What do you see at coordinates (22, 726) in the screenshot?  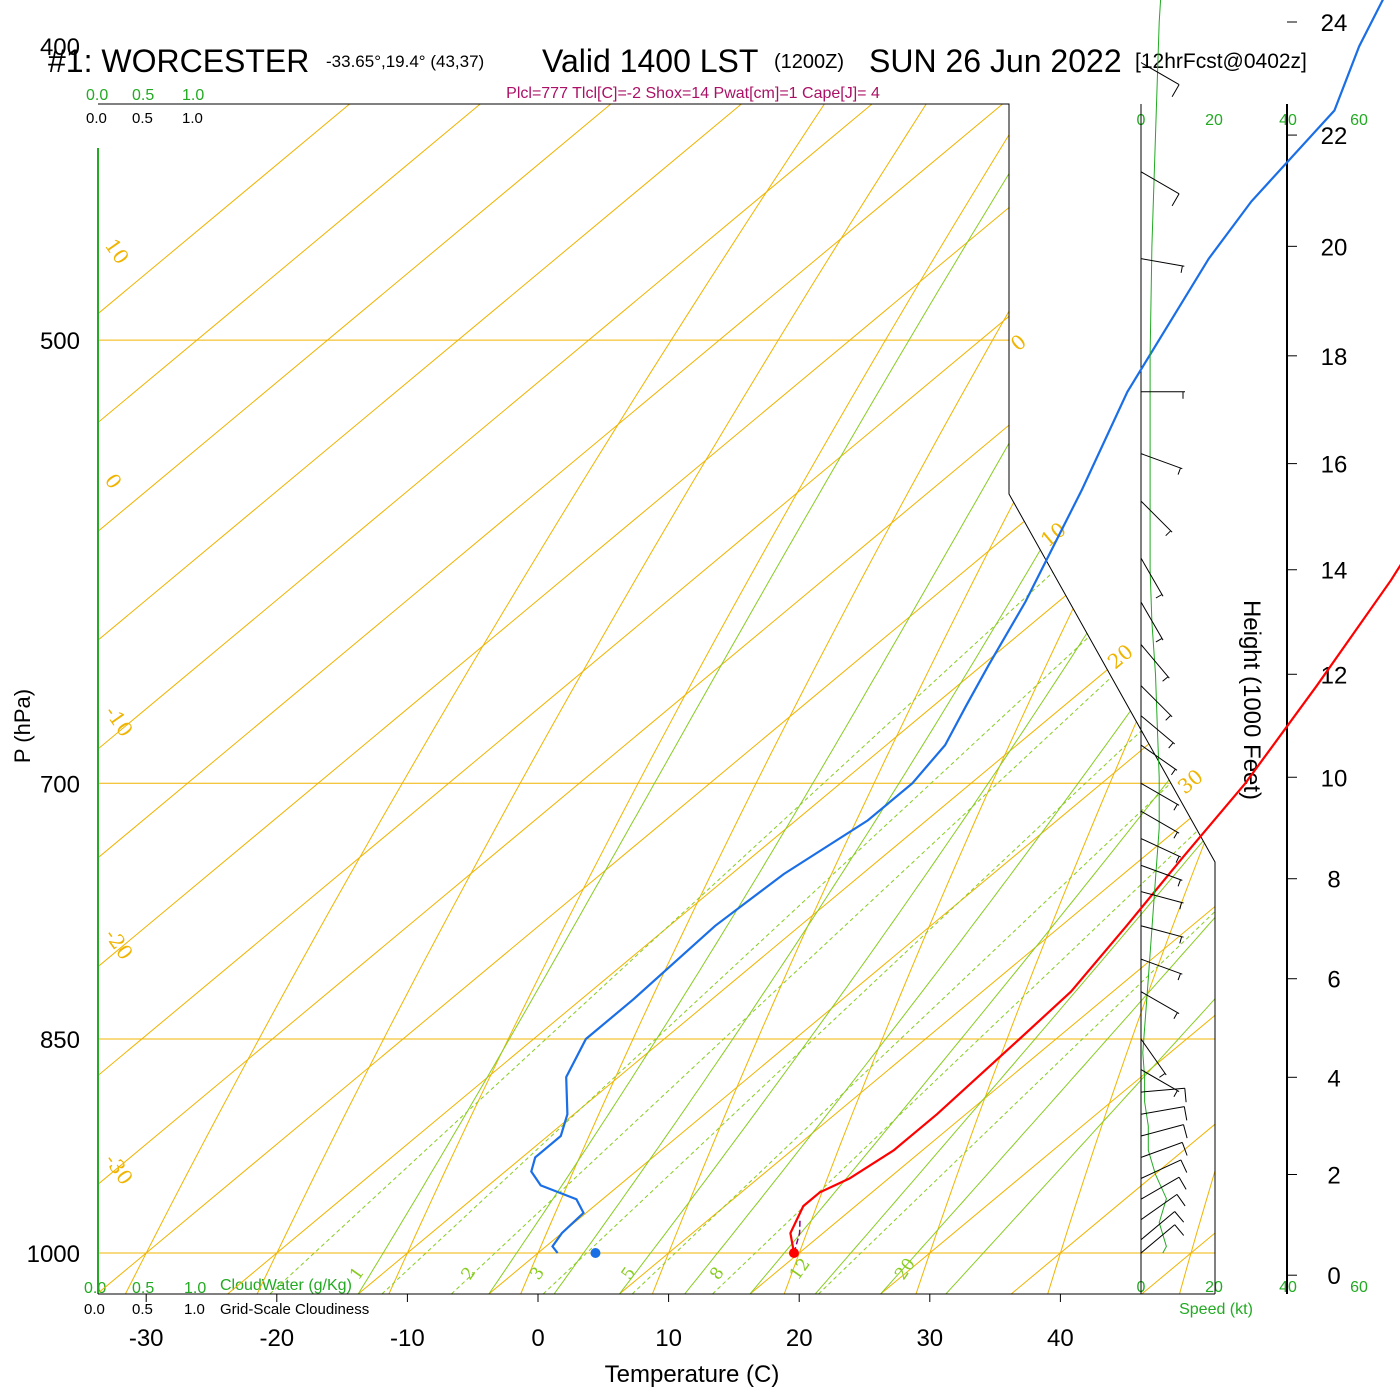 I see `y-axis-label: P (hPa)` at bounding box center [22, 726].